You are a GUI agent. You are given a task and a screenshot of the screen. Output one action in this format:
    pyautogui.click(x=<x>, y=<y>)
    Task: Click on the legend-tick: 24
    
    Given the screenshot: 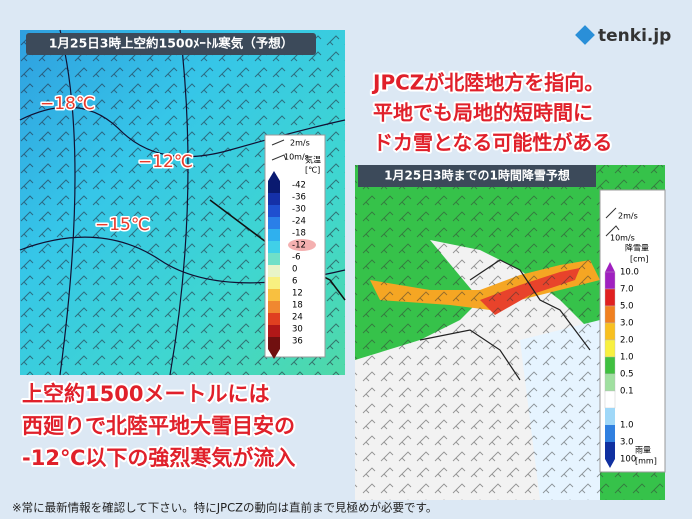 What is the action you would take?
    pyautogui.click(x=297, y=318)
    